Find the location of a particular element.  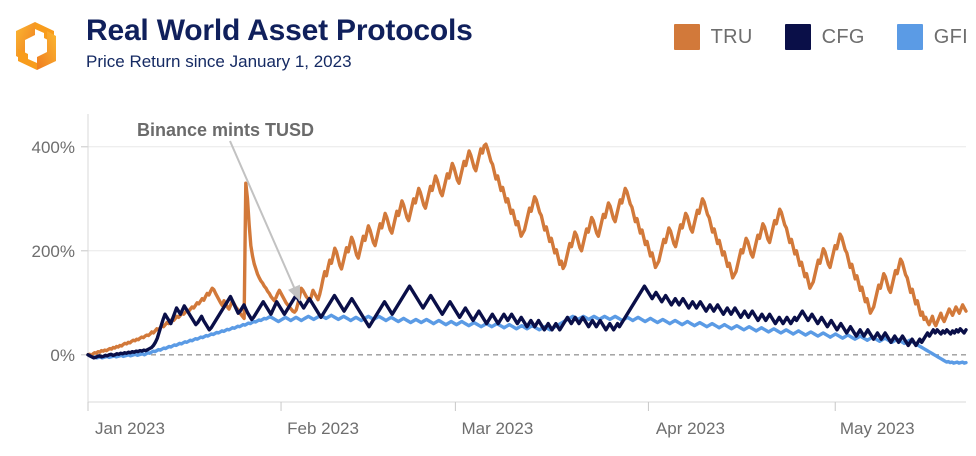

legend-swatch-gfi is located at coordinates (909, 37).